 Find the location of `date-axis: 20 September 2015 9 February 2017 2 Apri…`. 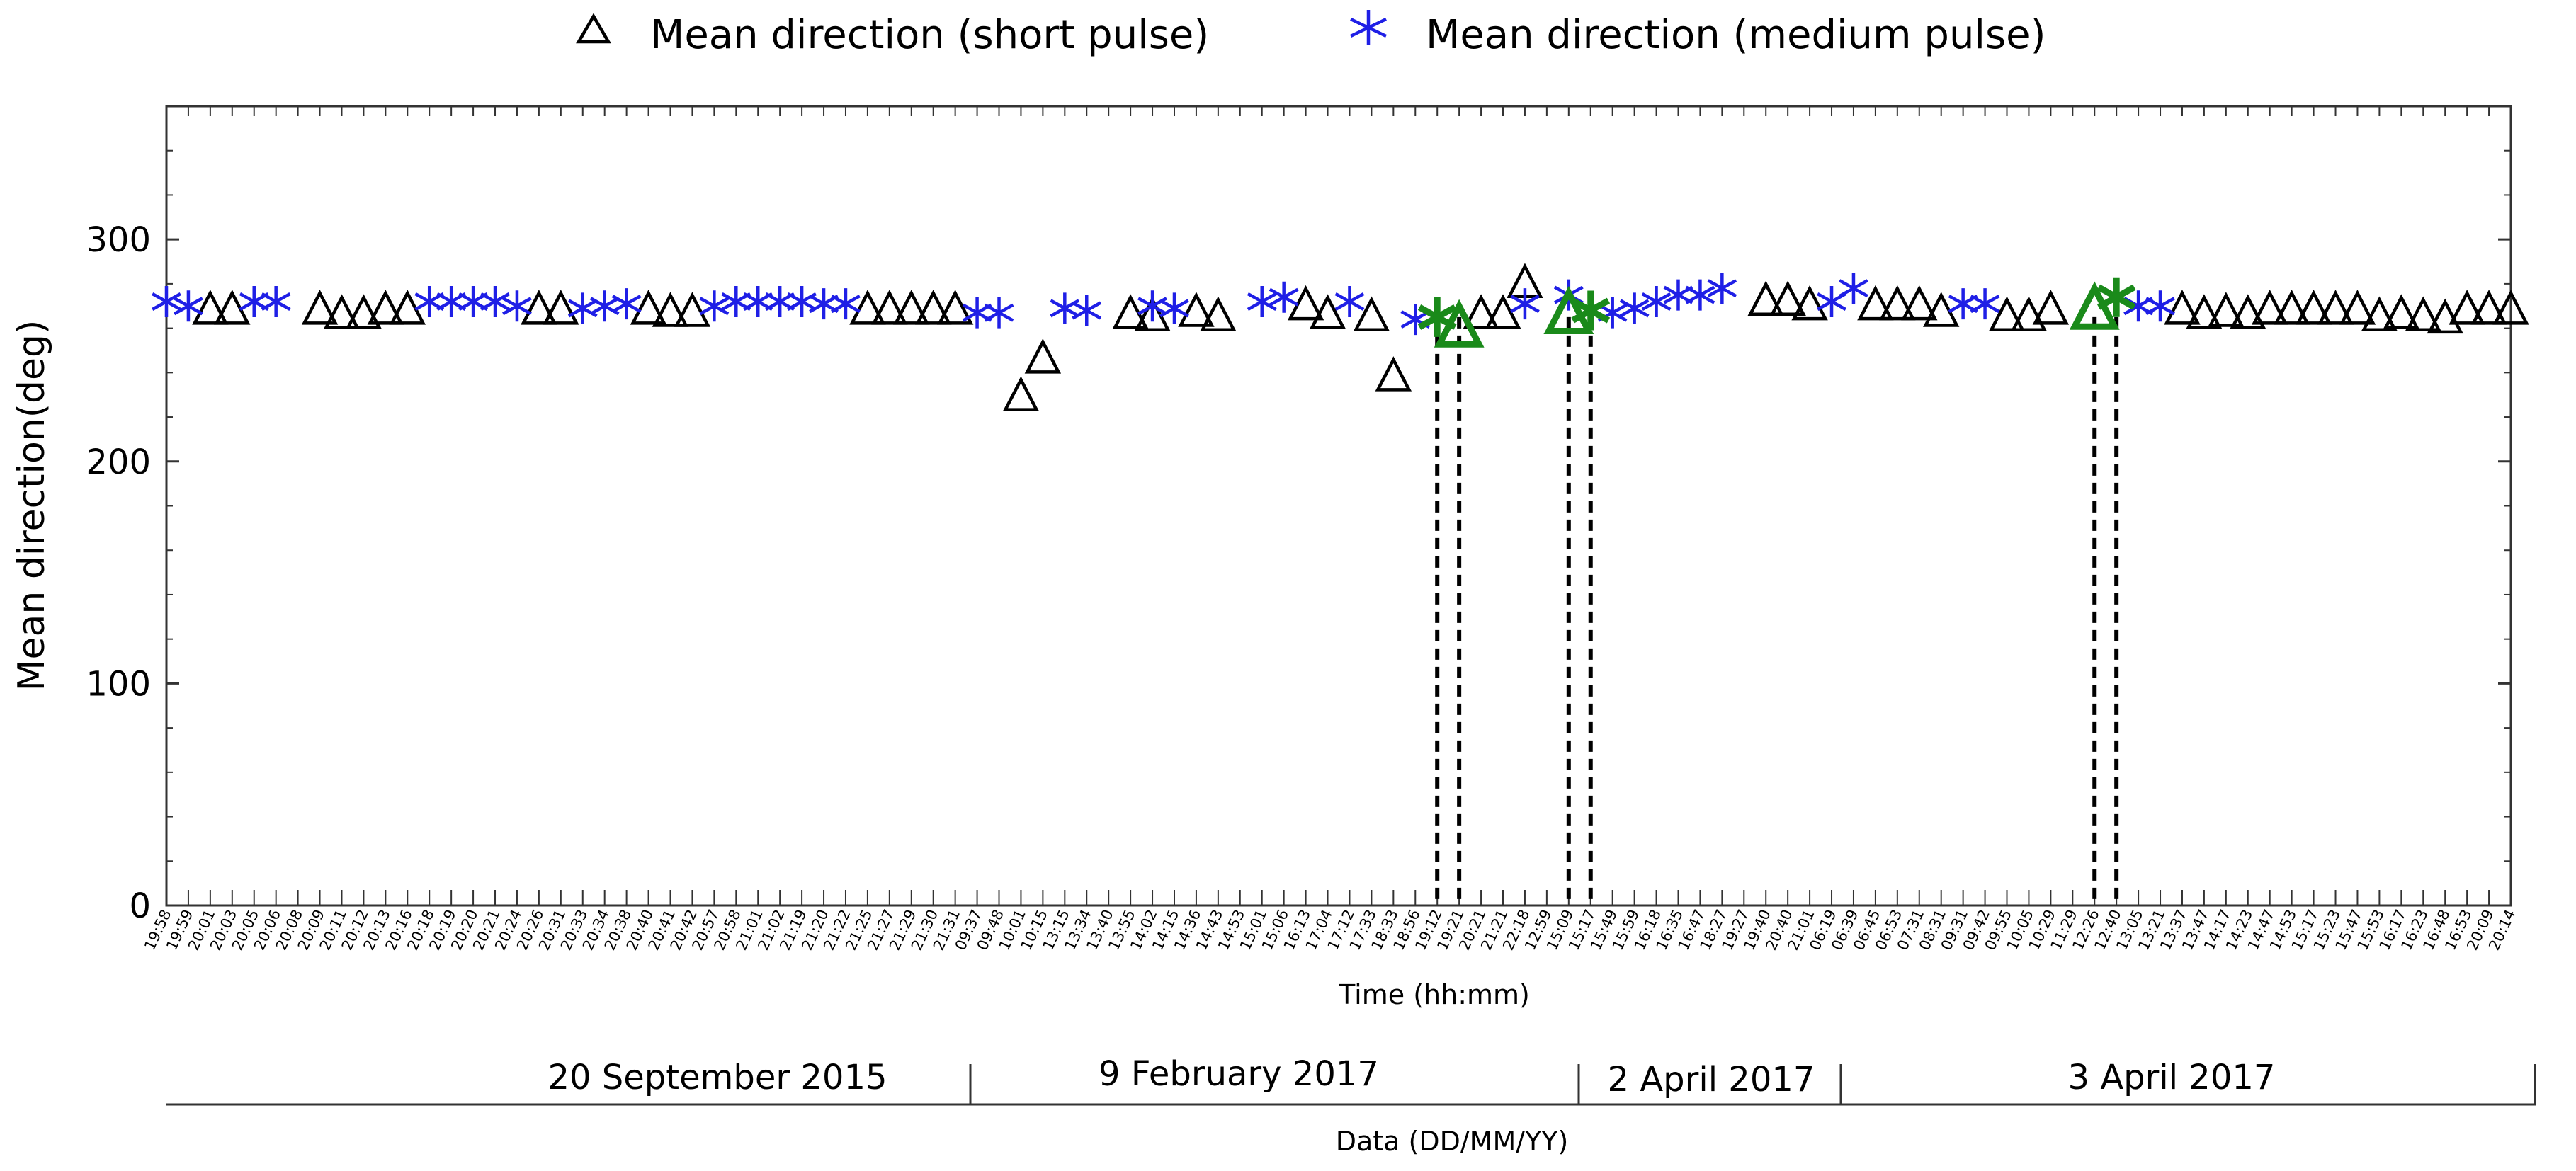

date-axis: 20 September 2015 9 February 2017 2 Apri… is located at coordinates (1351, 1105).